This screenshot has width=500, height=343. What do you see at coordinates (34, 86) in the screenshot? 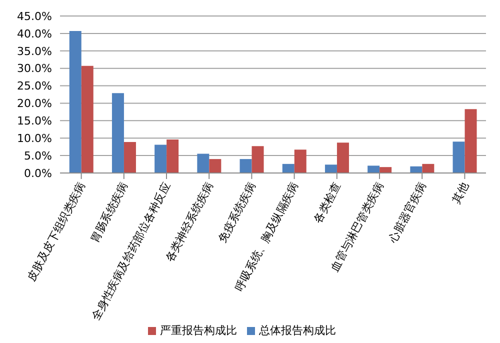
I see `y-tick-label: 25.0%` at bounding box center [34, 86].